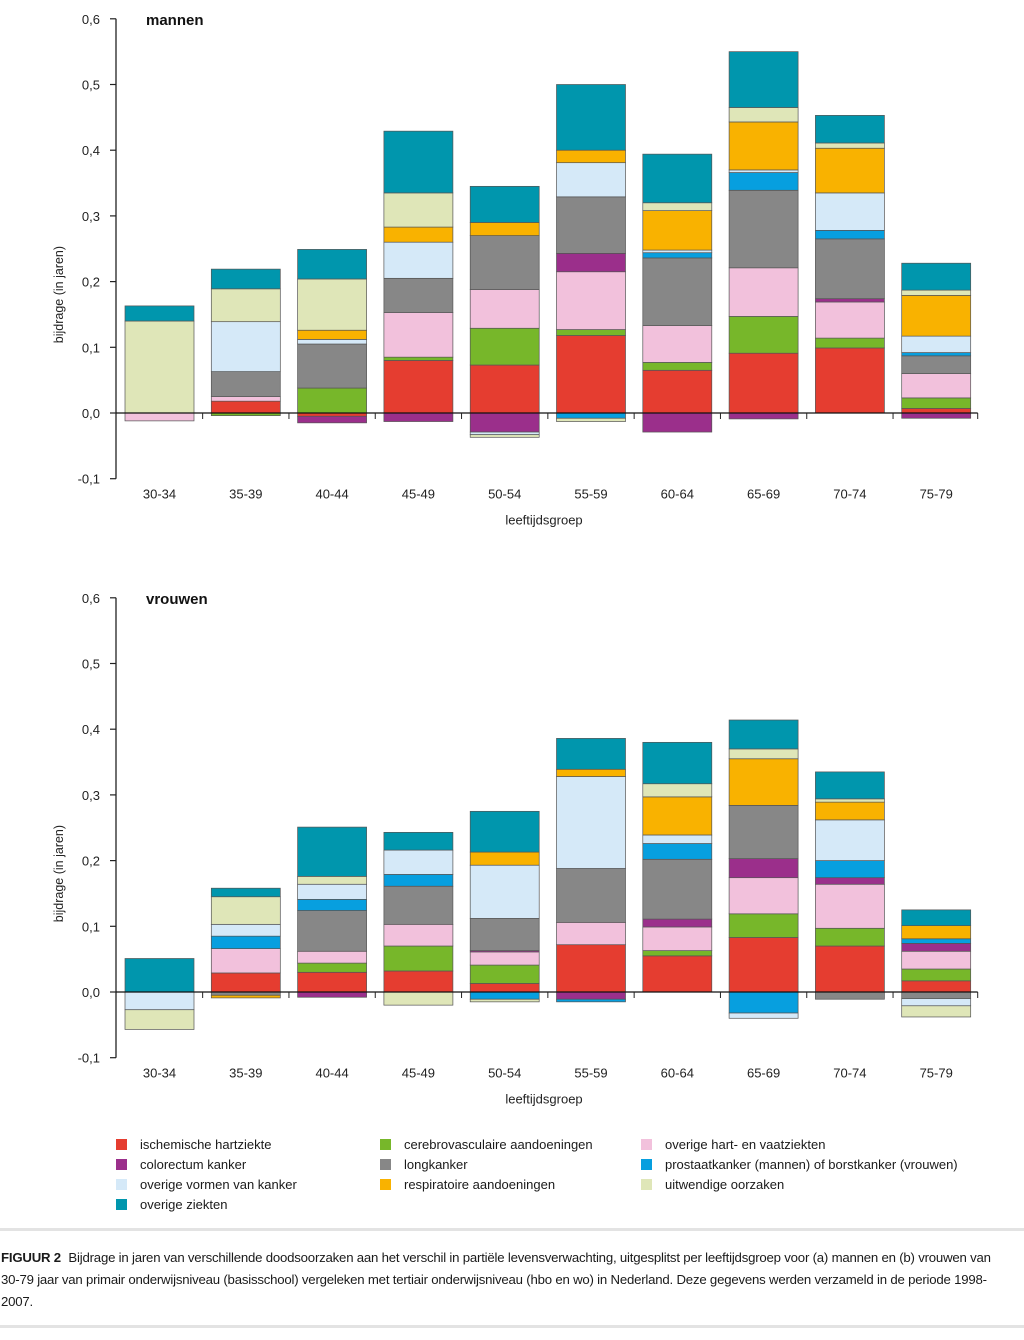 The height and width of the screenshot is (1340, 1024). What do you see at coordinates (218, 1184) in the screenshot?
I see `legend-label: overige vormen van kanker` at bounding box center [218, 1184].